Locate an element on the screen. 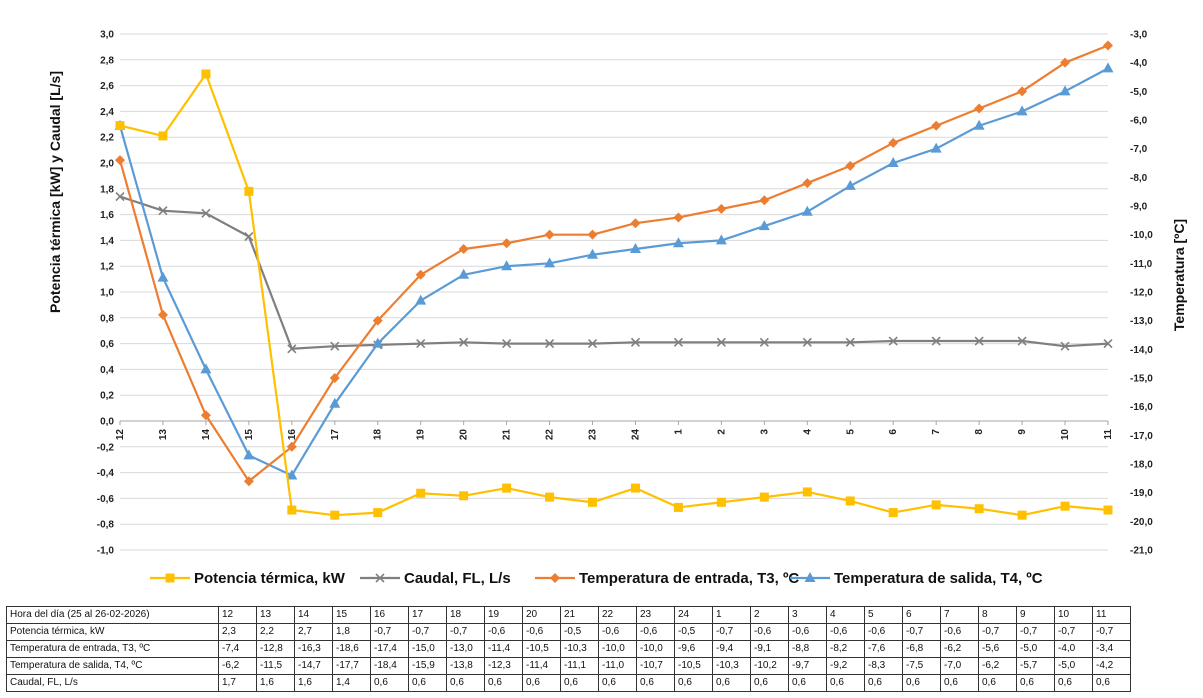 Image resolution: width=1203 pixels, height=698 pixels. table-cell: -7,6 is located at coordinates (883, 649).